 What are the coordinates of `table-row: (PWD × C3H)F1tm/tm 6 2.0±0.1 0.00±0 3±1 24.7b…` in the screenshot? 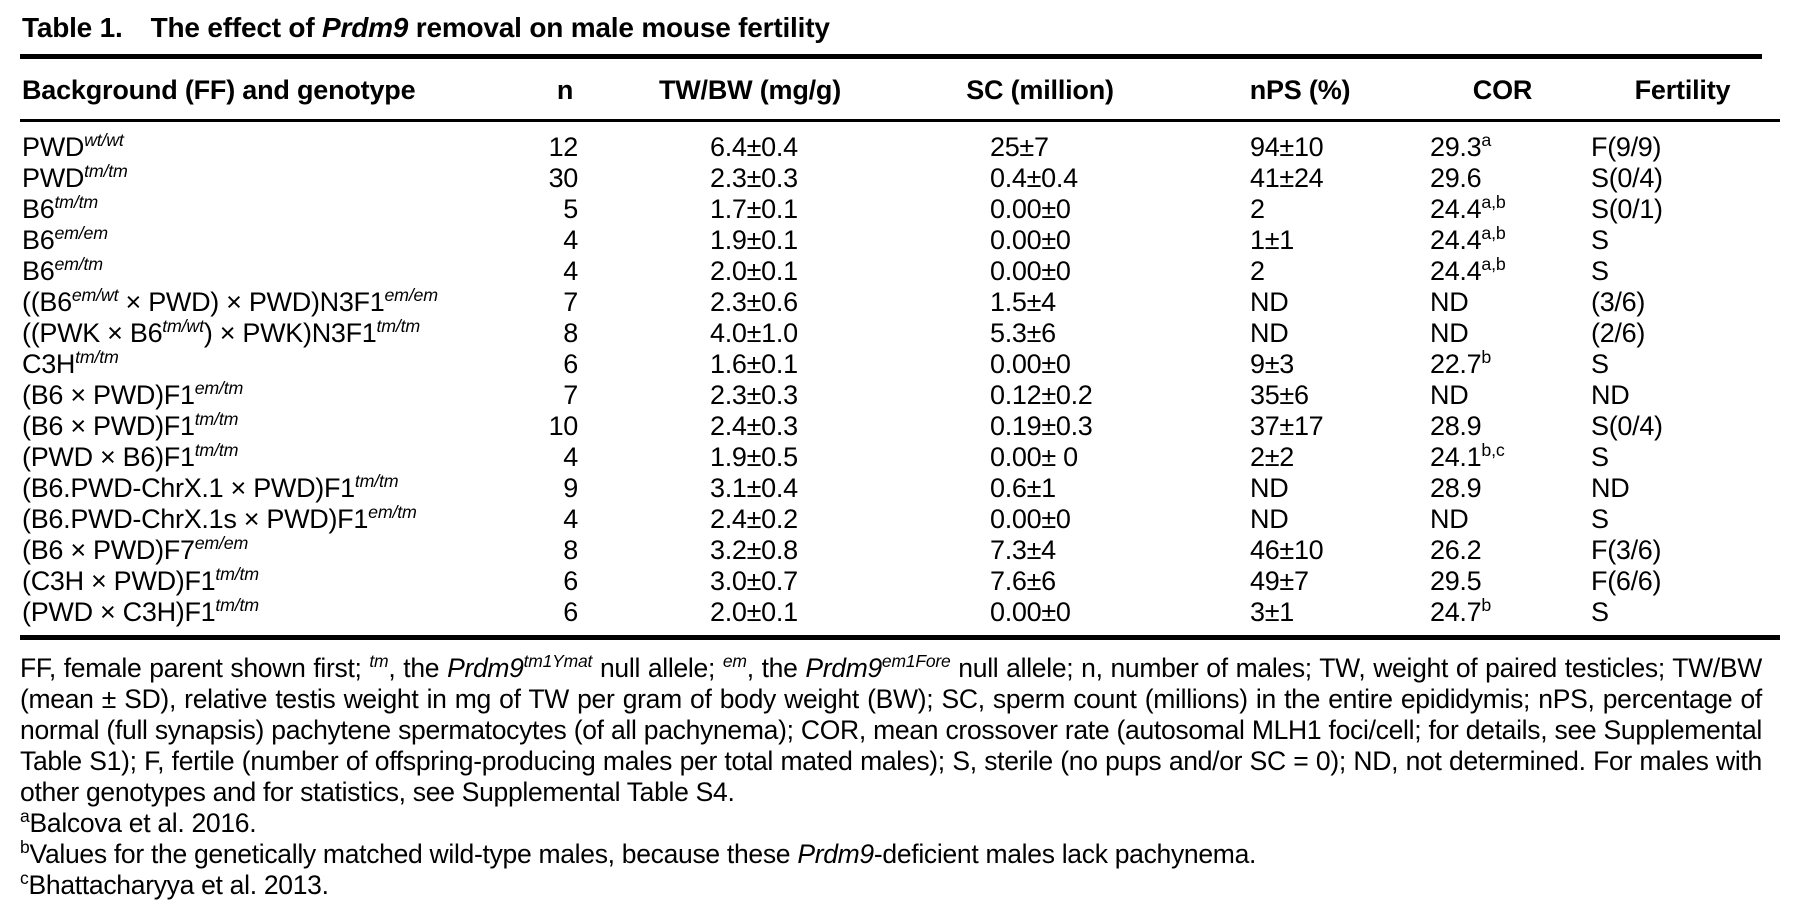 It's located at (900, 618).